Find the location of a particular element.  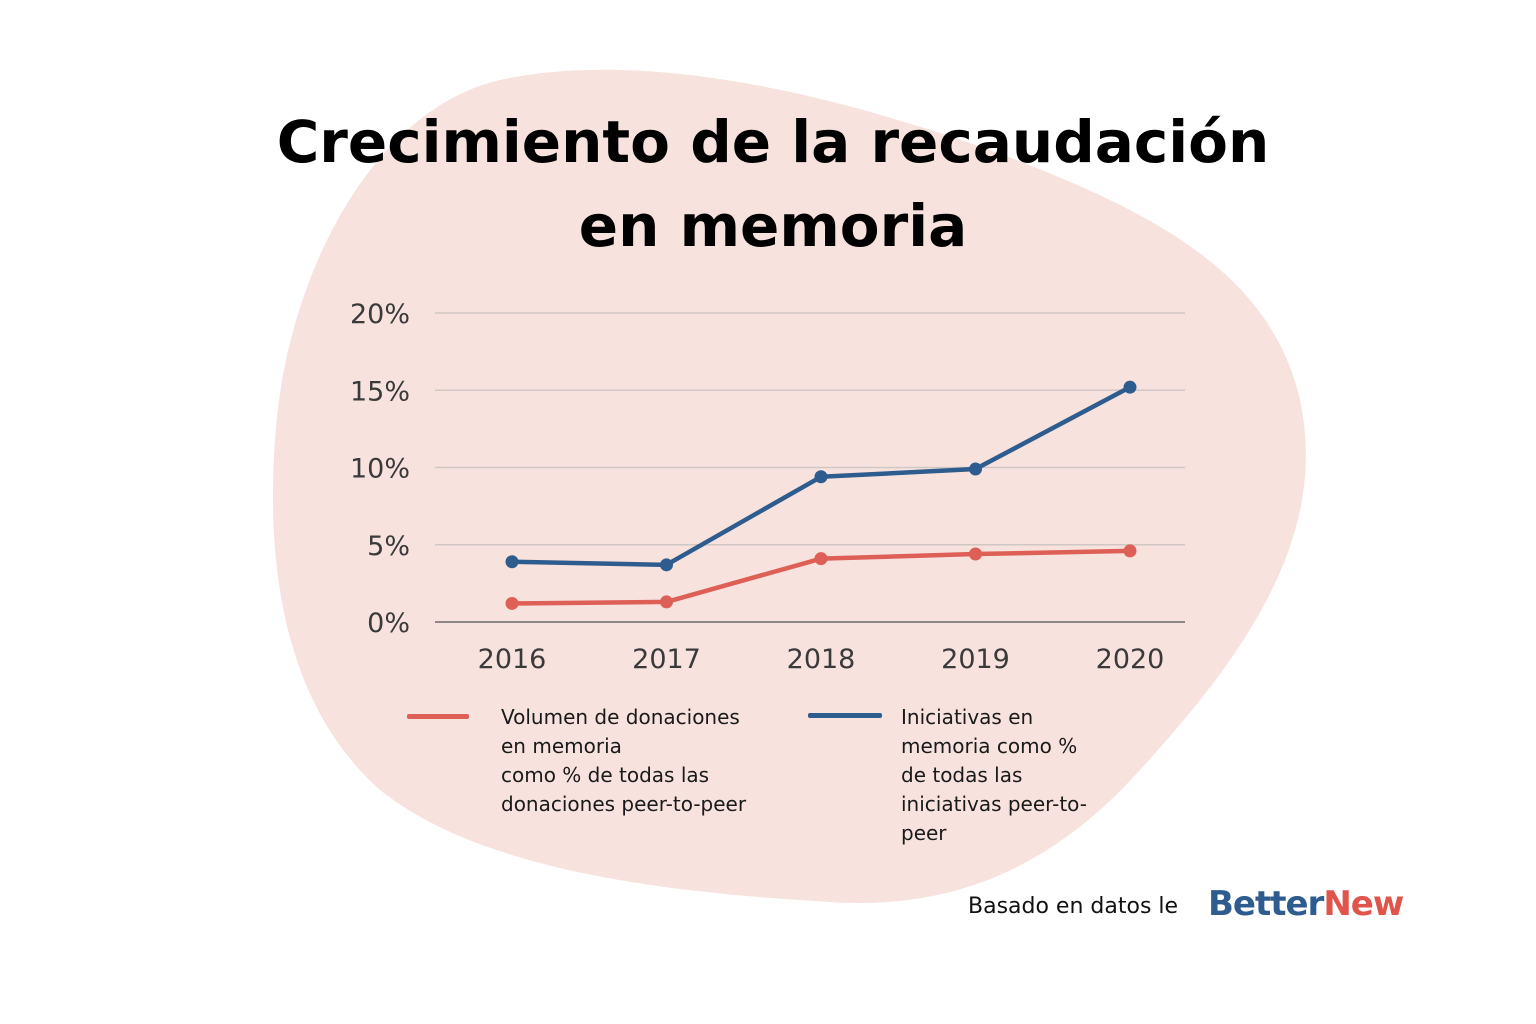

series-0-point-2020 is located at coordinates (1130, 551).